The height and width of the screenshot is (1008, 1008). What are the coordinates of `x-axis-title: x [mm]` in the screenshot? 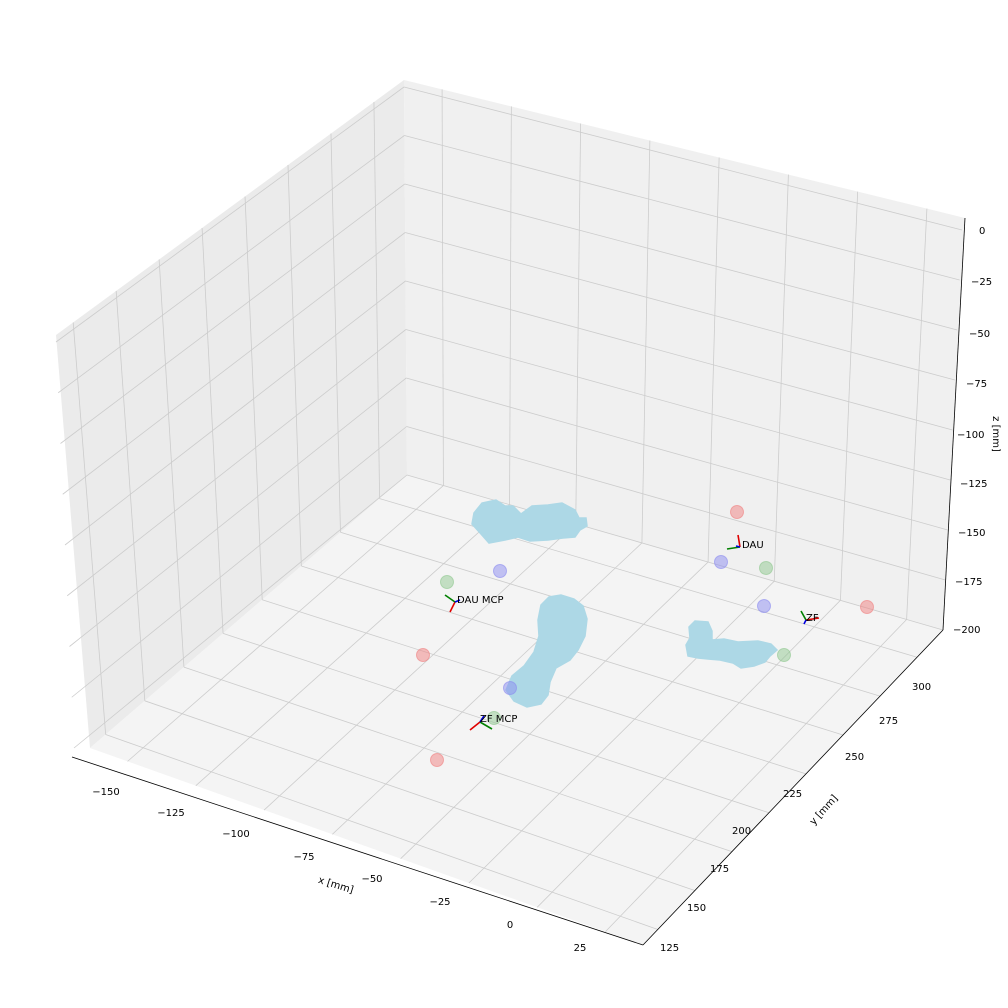 It's located at (336, 885).